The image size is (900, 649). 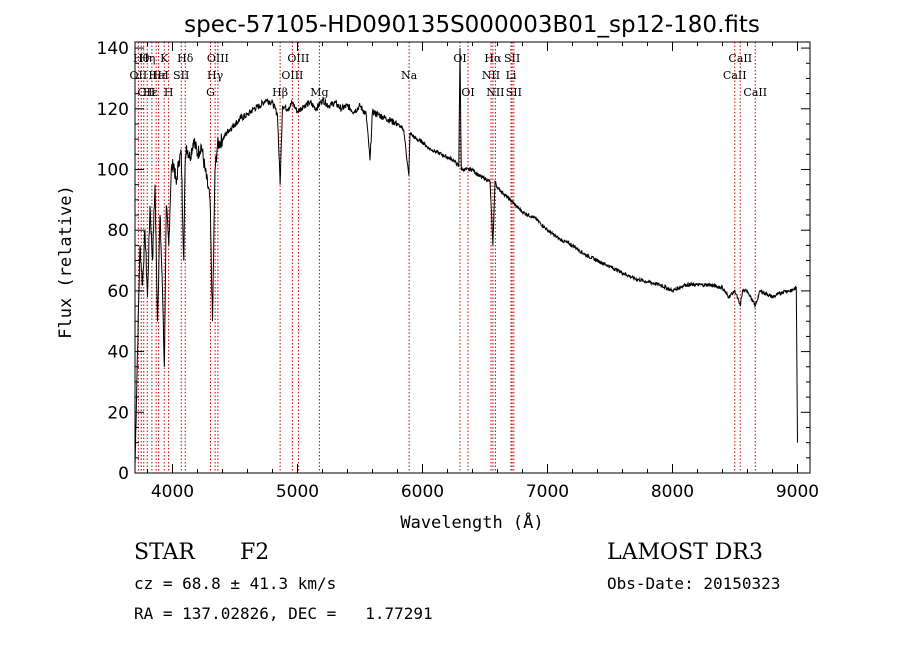 I want to click on x-tick-label: 8000, so click(x=672, y=492).